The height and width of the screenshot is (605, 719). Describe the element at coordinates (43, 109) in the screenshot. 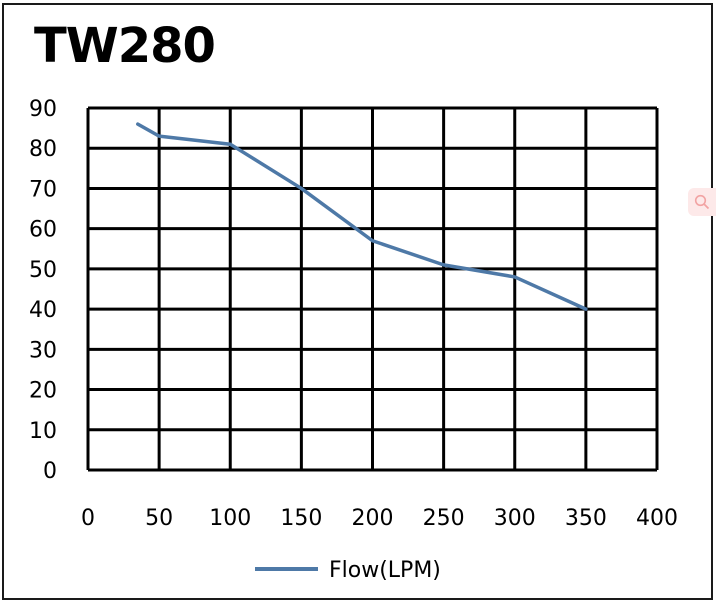

I see `y-tick-label: 90` at that location.